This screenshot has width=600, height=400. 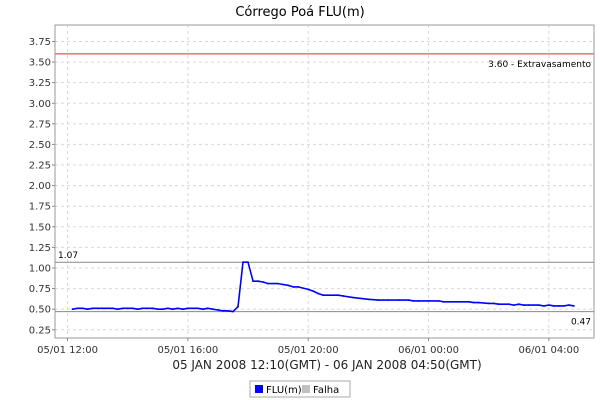 What do you see at coordinates (428, 350) in the screenshot?
I see `x-tick-label: 06/01 00:00` at bounding box center [428, 350].